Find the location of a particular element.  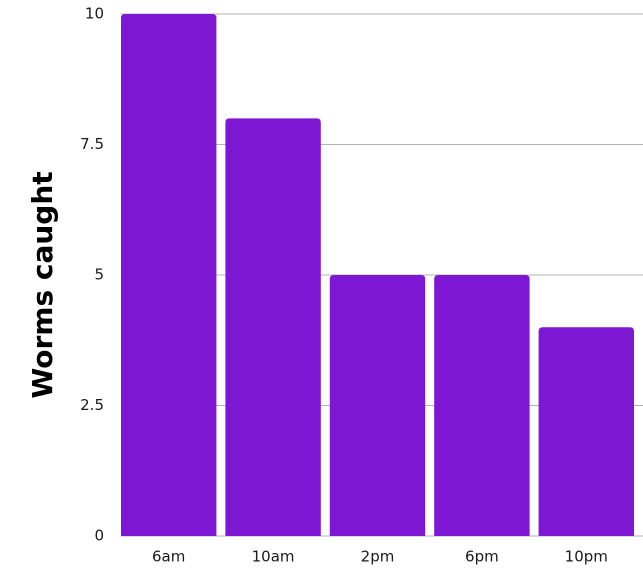

y-tick-label: 10 is located at coordinates (94, 14).